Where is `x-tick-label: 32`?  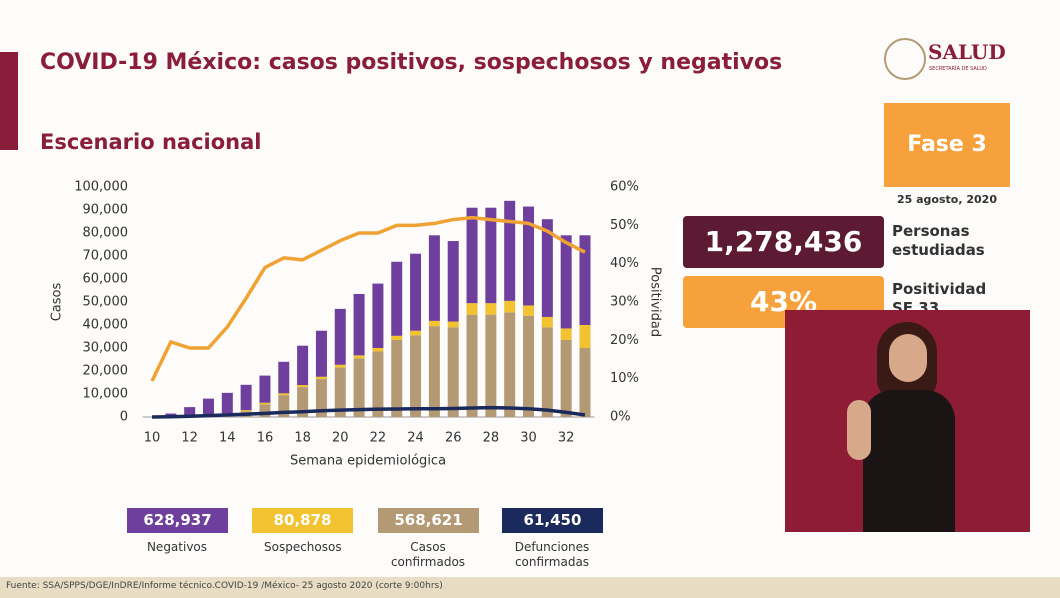
x-tick-label: 32 is located at coordinates (566, 438).